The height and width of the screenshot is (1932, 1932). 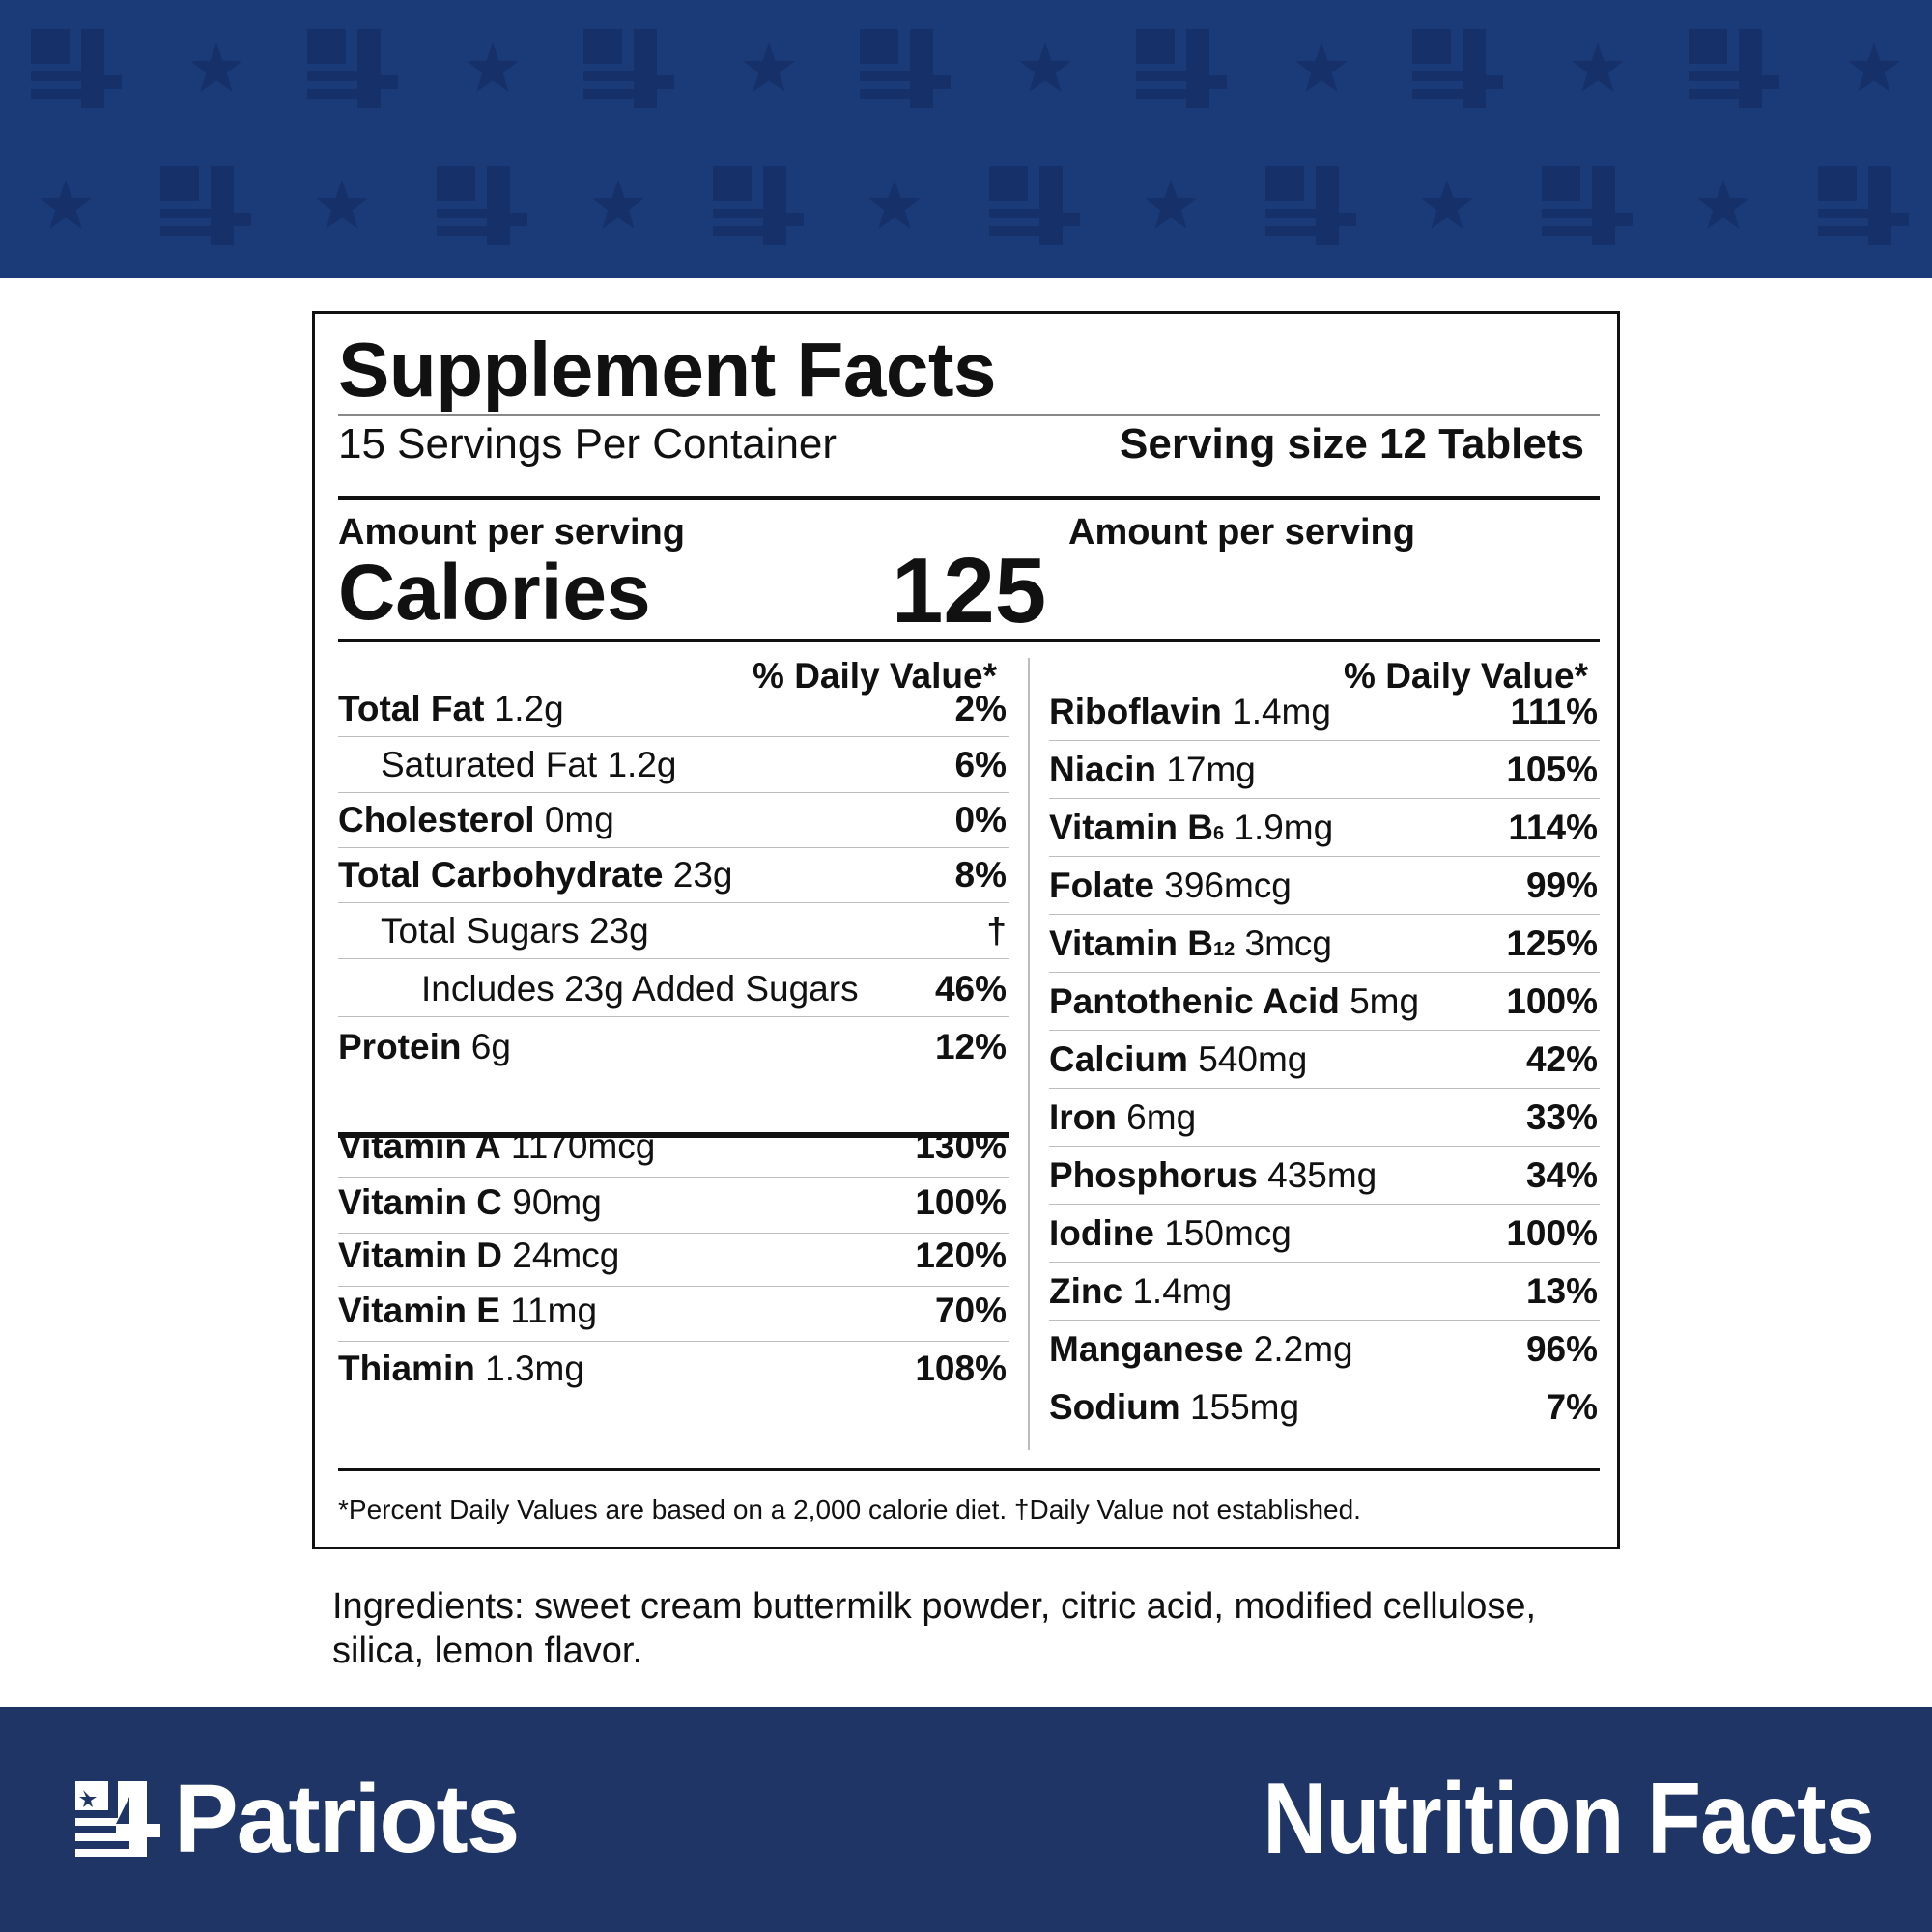 What do you see at coordinates (507, 765) in the screenshot?
I see `nutrient-label: Saturated Fat 1.2g` at bounding box center [507, 765].